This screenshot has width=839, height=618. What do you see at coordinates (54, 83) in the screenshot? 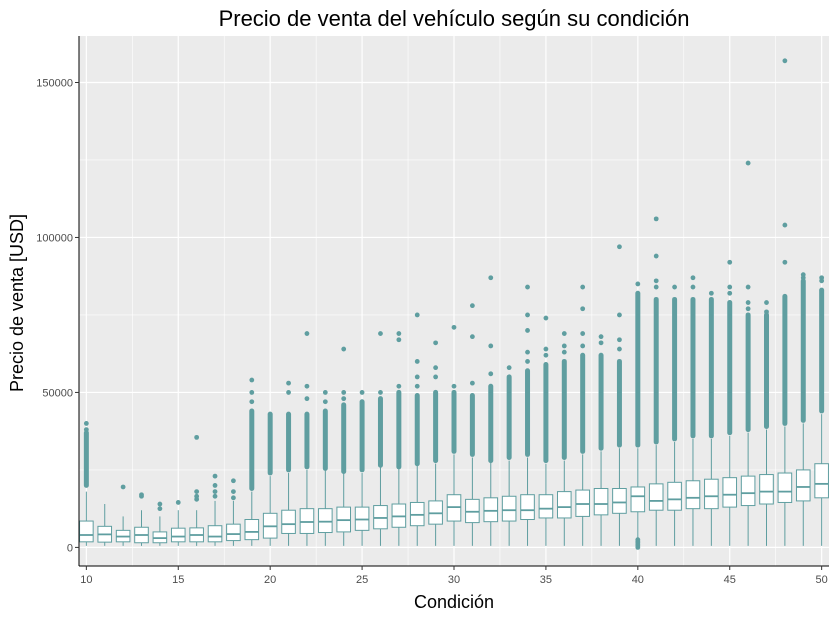
I see `y-tick-label: 150000` at bounding box center [54, 83].